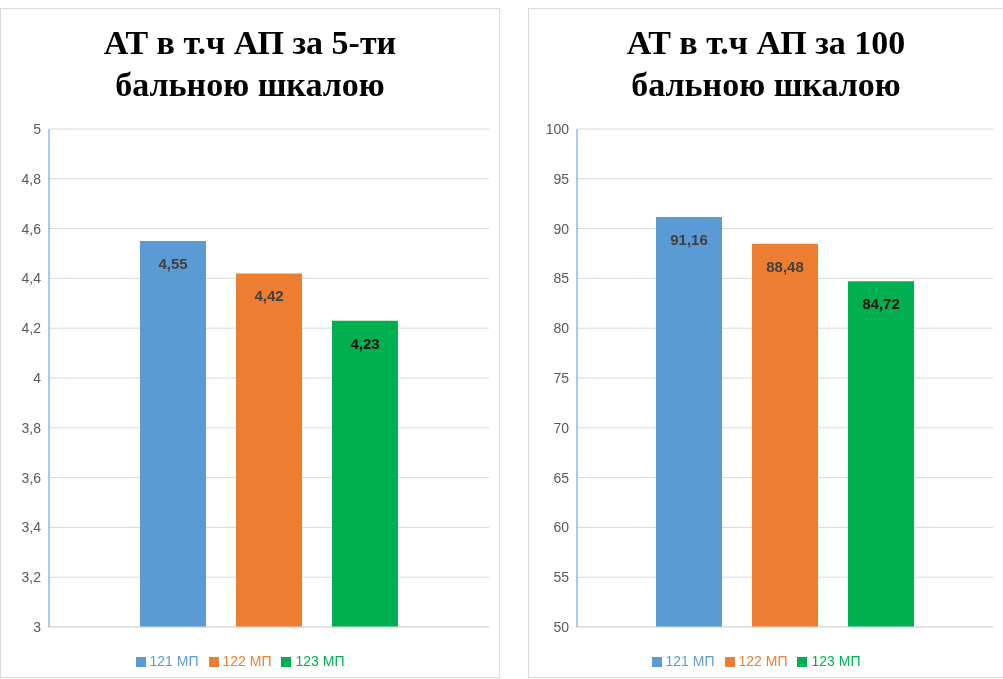 This screenshot has height=679, width=1003. Describe the element at coordinates (689, 240) in the screenshot. I see `data-label: 91,16` at that location.